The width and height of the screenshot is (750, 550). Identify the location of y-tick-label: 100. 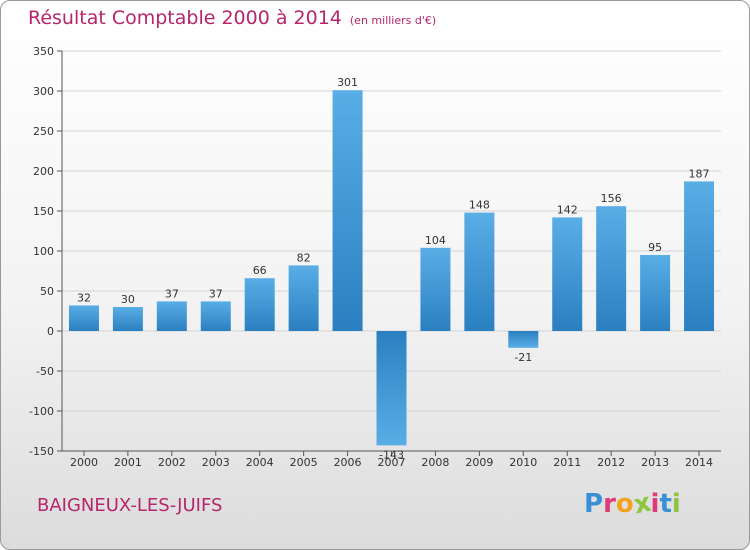
(43, 251).